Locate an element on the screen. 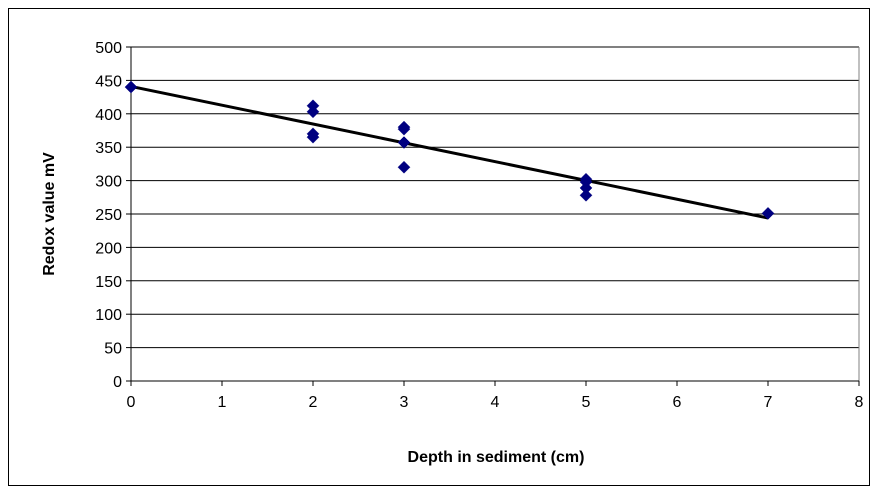 The height and width of the screenshot is (492, 876). x-tick-label: 0 is located at coordinates (131, 402).